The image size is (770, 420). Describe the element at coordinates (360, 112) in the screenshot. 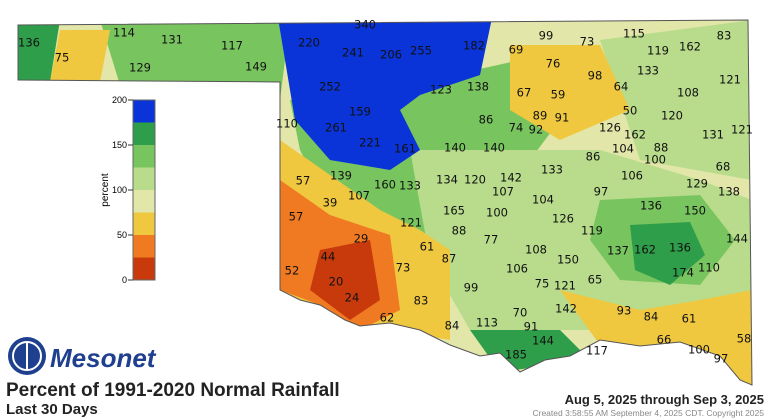

I see `station-value: 159` at that location.